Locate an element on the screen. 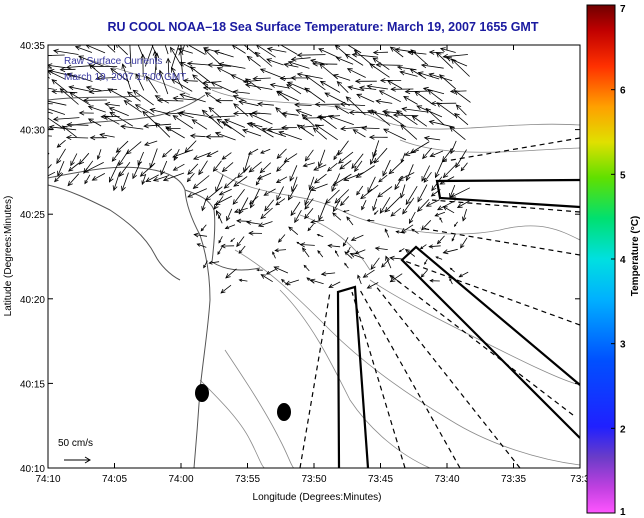 The height and width of the screenshot is (518, 644). x-tick-label: 73:55 is located at coordinates (247, 479).